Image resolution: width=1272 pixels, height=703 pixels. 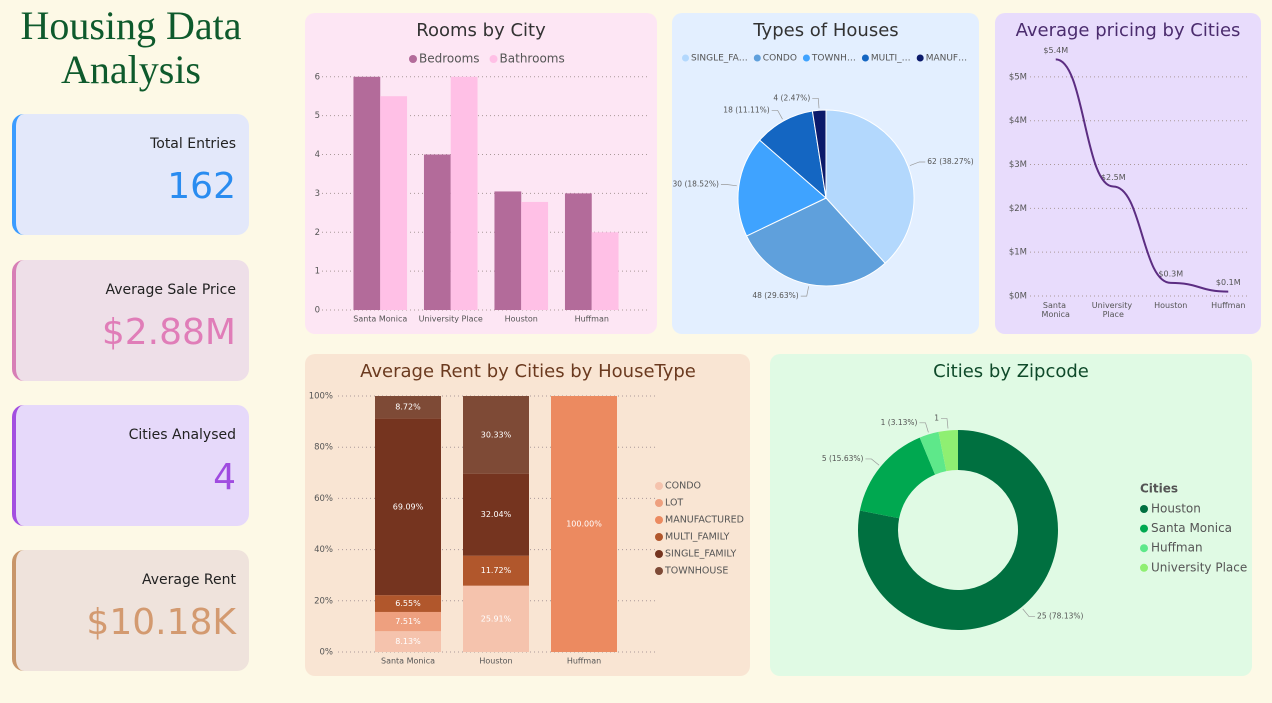 I want to click on data-label: 18 (11.11%), so click(x=746, y=109).